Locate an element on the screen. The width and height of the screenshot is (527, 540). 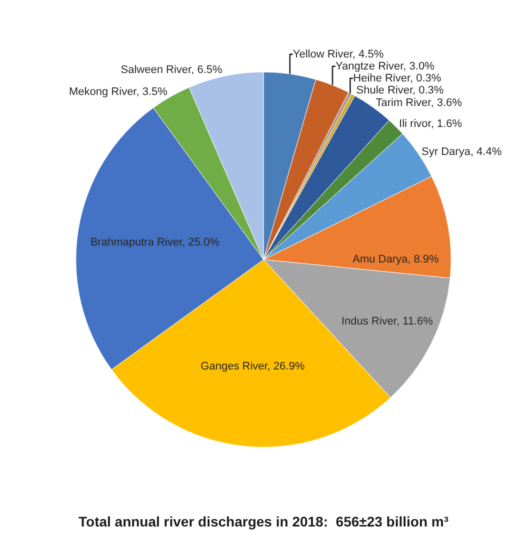
slice-label: Salween River, 6.5% is located at coordinates (171, 70).